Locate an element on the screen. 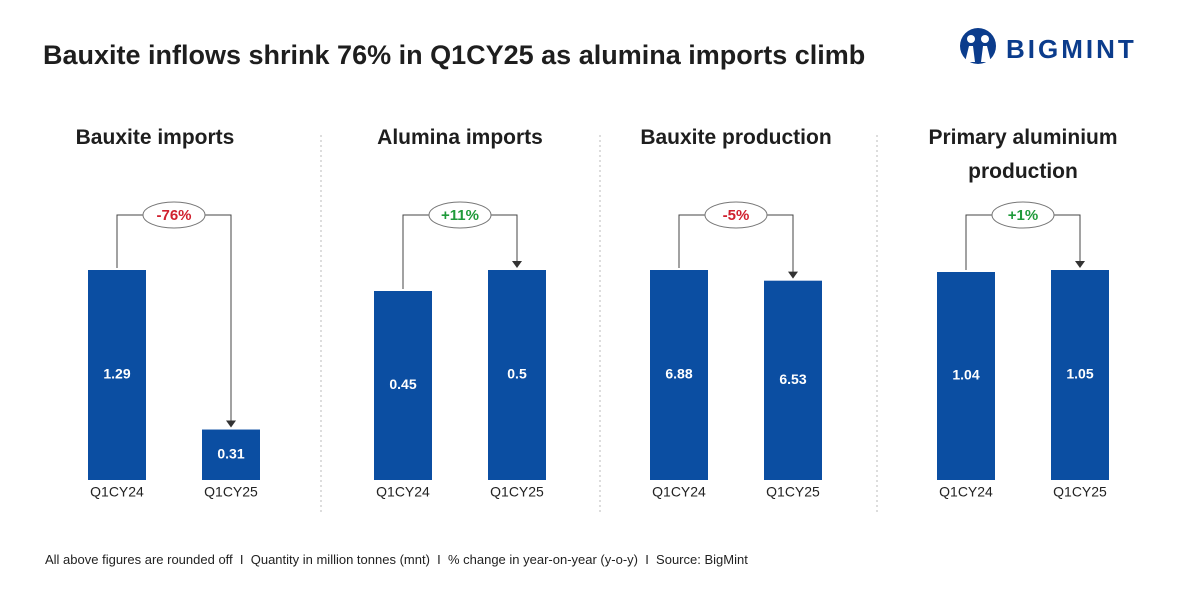 The height and width of the screenshot is (600, 1200). change-label: -5% is located at coordinates (736, 215).